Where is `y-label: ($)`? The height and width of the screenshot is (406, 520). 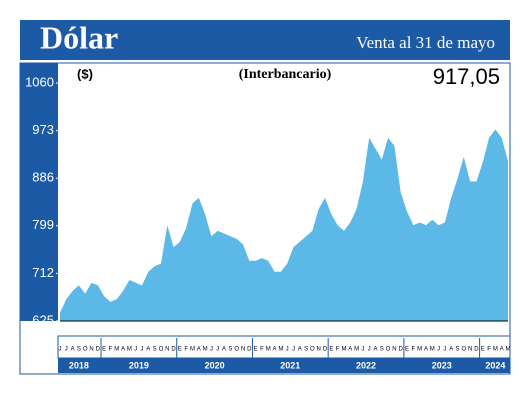
y-label: ($) is located at coordinates (85, 73).